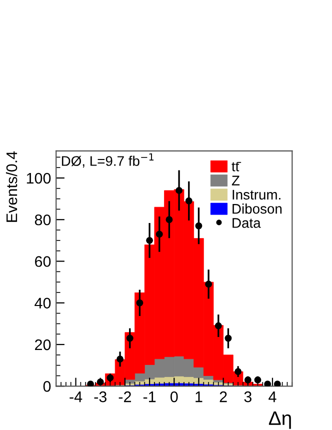 The width and height of the screenshot is (332, 430). What do you see at coordinates (248, 396) in the screenshot?
I see `x-tick-label: 3` at bounding box center [248, 396].